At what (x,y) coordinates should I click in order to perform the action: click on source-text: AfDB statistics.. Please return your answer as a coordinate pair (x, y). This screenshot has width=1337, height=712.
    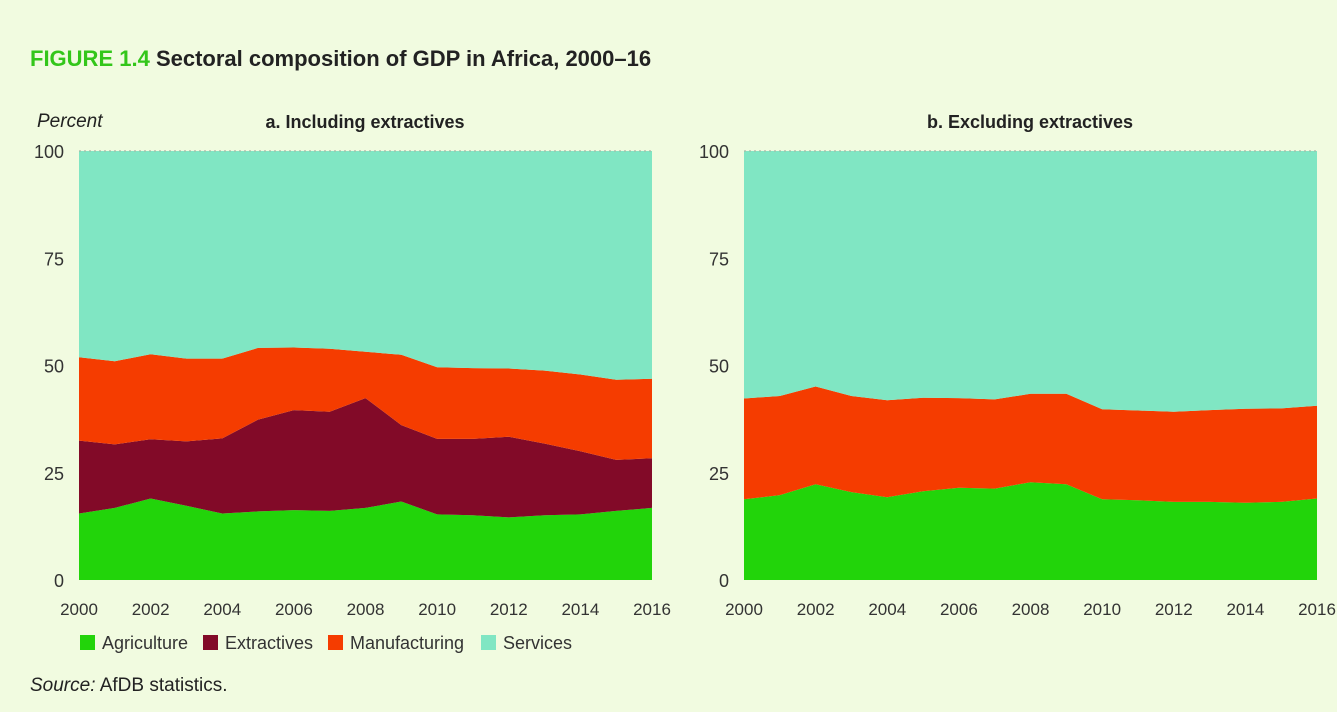
    Looking at the image, I should click on (163, 685).